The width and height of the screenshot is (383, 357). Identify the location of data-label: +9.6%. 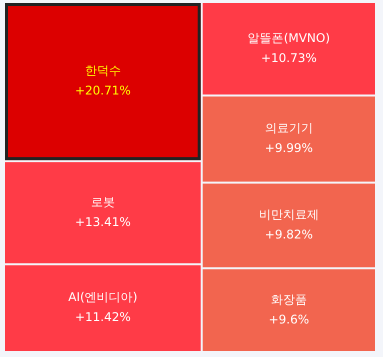
(289, 319).